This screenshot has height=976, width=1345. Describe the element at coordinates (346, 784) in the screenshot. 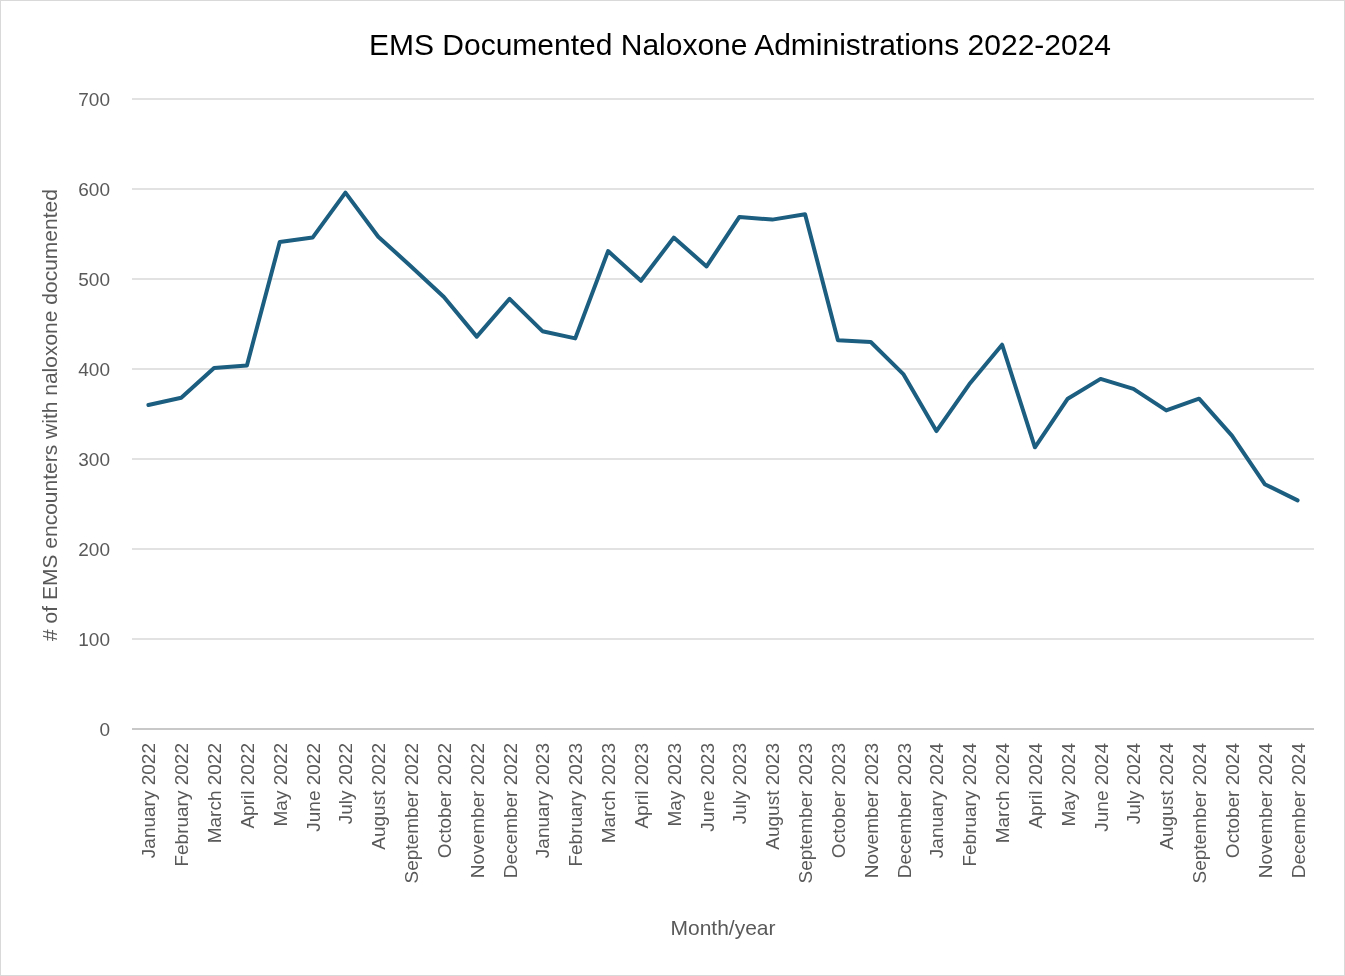

I see `x-tick-label: July 2022` at that location.